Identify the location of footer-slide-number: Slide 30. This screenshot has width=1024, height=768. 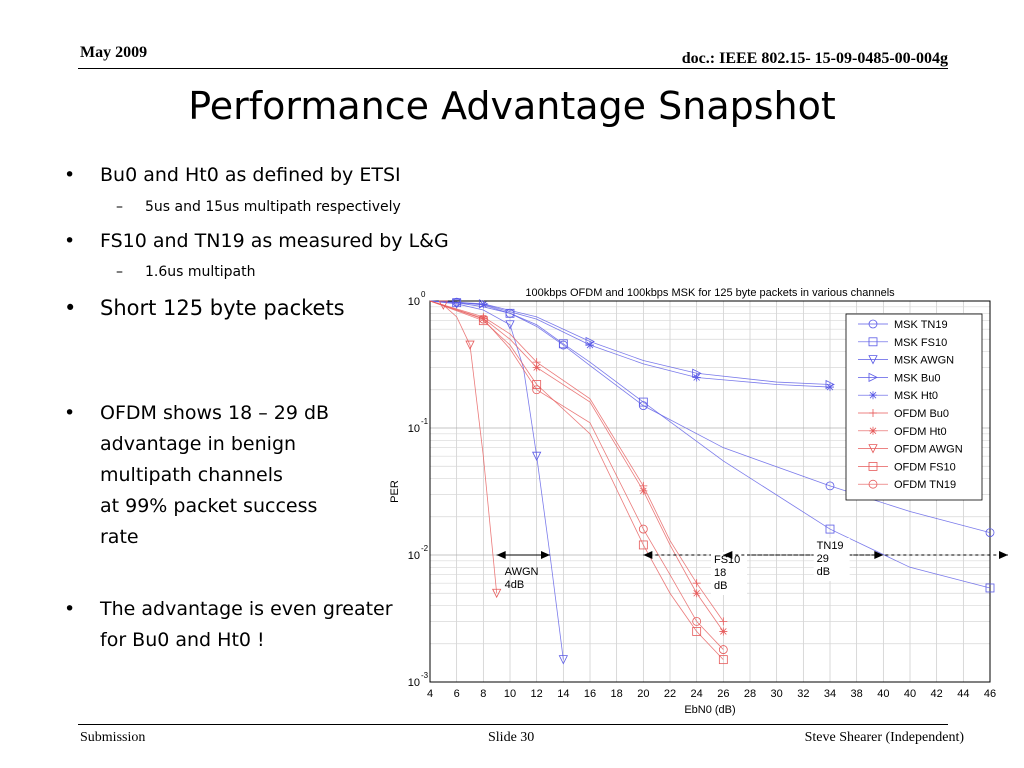
(511, 737).